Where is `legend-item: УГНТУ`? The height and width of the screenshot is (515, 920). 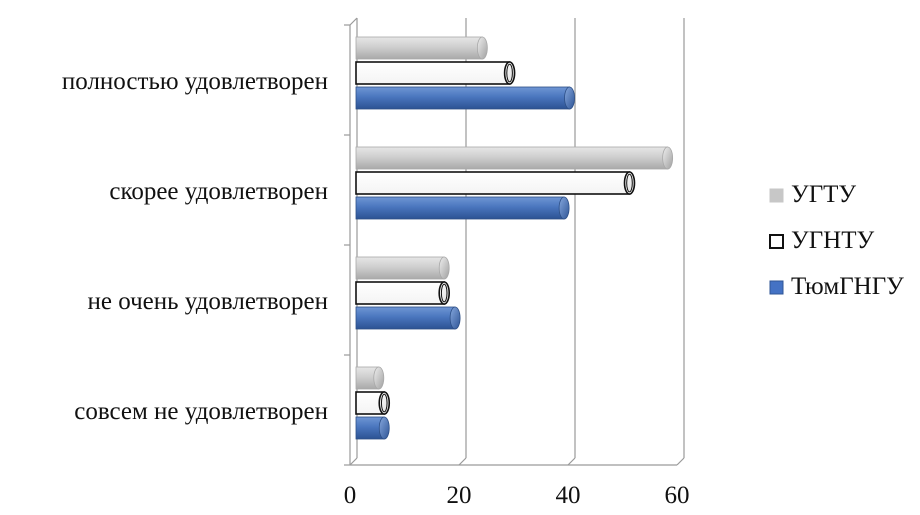
legend-item: УГНТУ is located at coordinates (821, 240).